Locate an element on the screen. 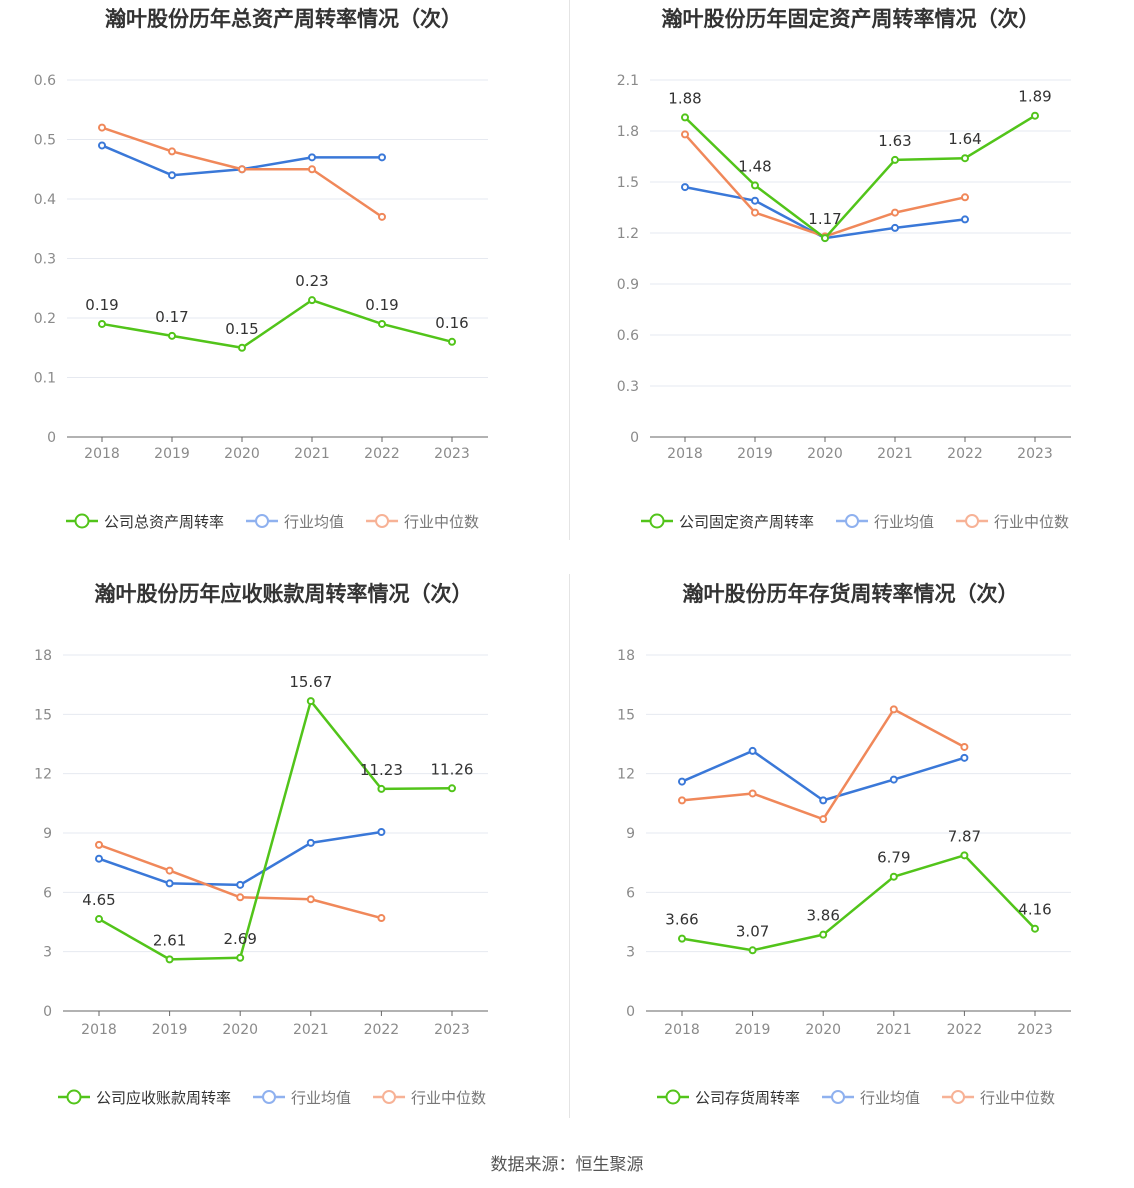 Image resolution: width=1134 pixels, height=1188 pixels. y-axis: 0 3 6 9 12 15 18 is located at coordinates (261, 834).